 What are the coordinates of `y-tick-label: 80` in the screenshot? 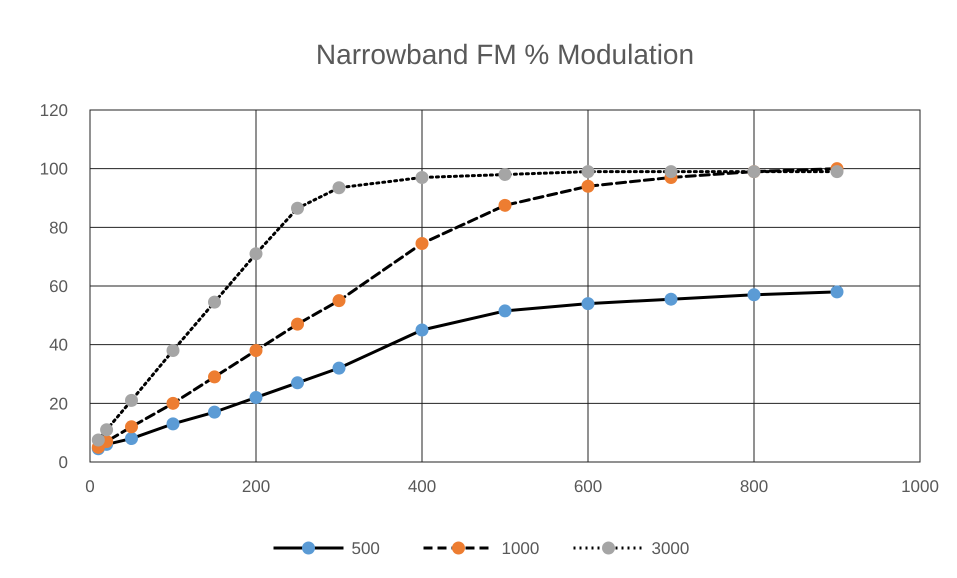 It's located at (58, 228).